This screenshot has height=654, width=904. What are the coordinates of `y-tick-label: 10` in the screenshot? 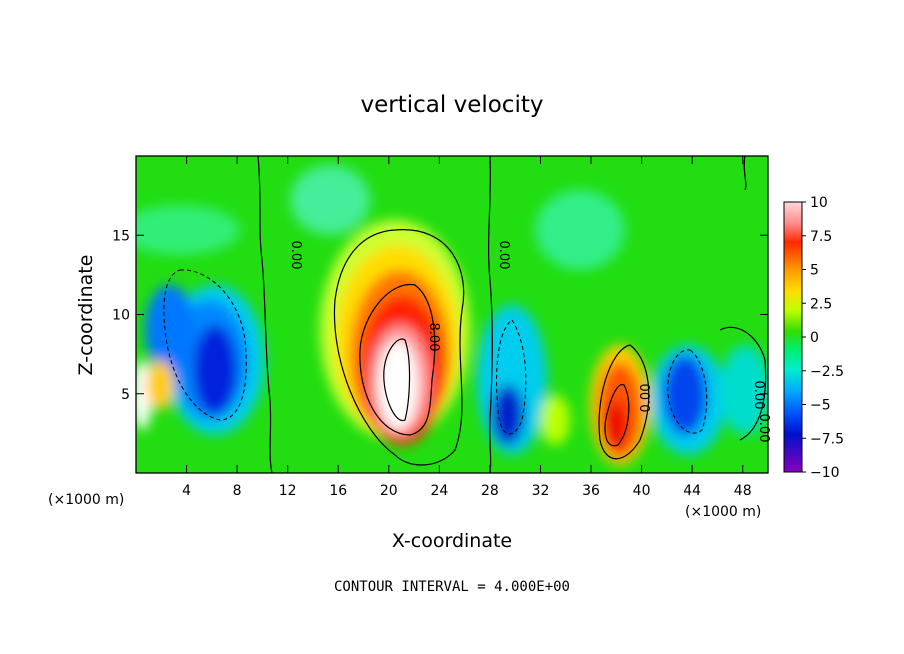 It's located at (121, 316).